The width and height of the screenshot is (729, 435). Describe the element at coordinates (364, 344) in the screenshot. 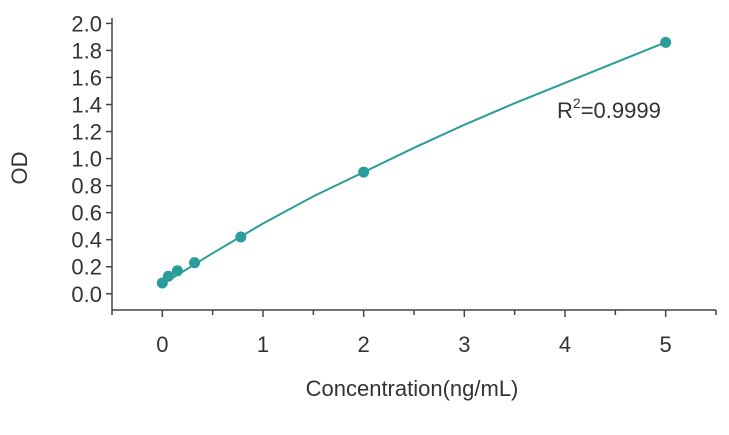

I see `x-tick-label: 2` at that location.